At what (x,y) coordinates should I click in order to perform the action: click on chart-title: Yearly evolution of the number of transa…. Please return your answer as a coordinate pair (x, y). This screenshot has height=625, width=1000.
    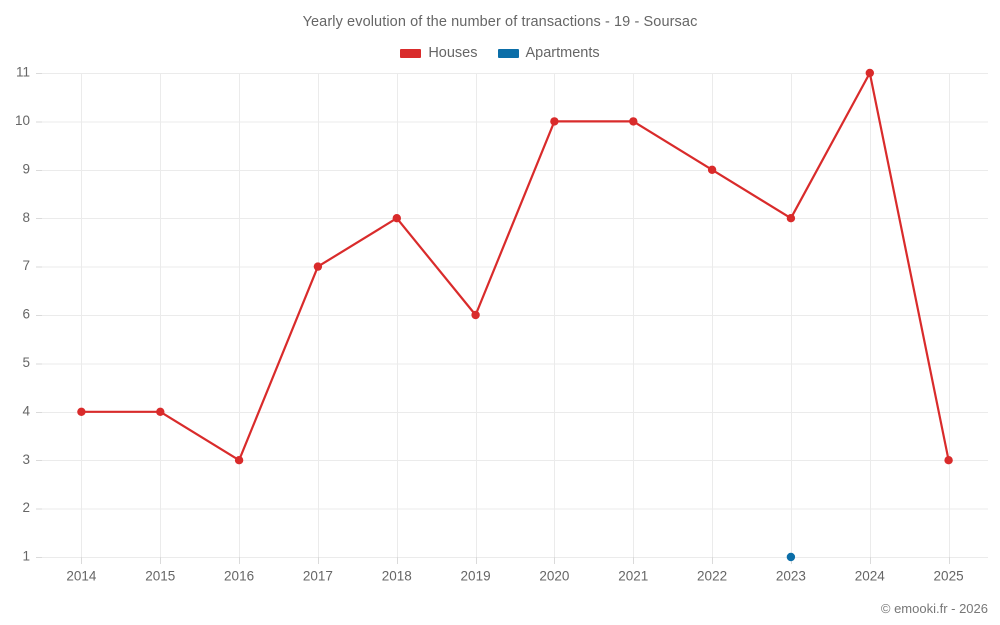
    Looking at the image, I should click on (500, 22).